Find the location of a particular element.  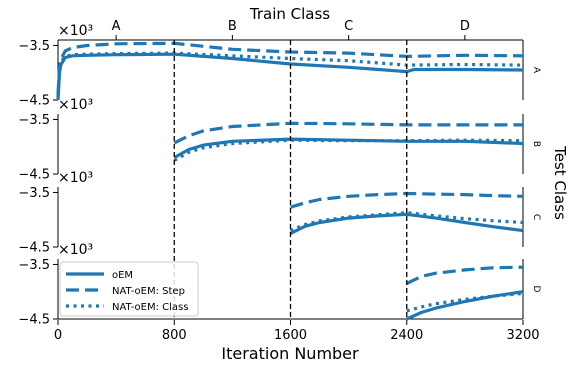

top-title: Train Class is located at coordinates (289, 14).